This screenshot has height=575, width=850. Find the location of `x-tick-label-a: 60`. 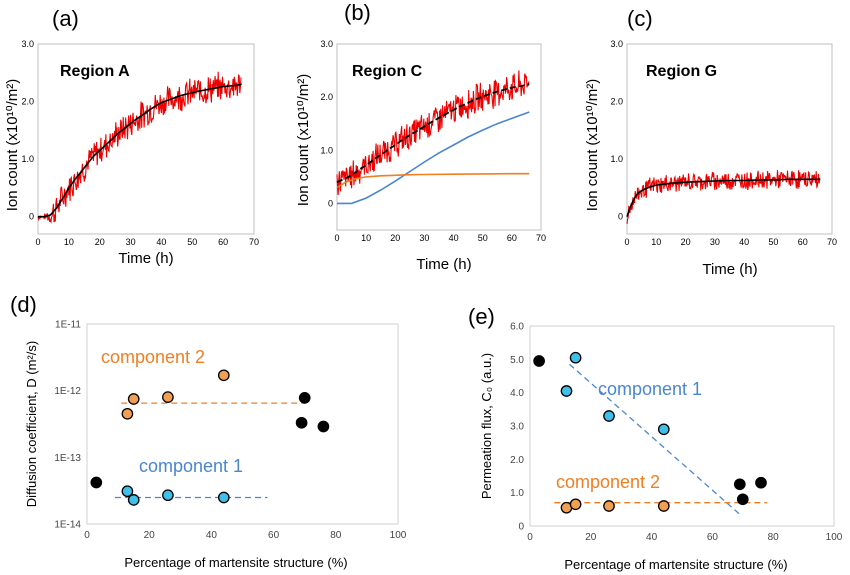

x-tick-label-a: 60 is located at coordinates (223, 242).